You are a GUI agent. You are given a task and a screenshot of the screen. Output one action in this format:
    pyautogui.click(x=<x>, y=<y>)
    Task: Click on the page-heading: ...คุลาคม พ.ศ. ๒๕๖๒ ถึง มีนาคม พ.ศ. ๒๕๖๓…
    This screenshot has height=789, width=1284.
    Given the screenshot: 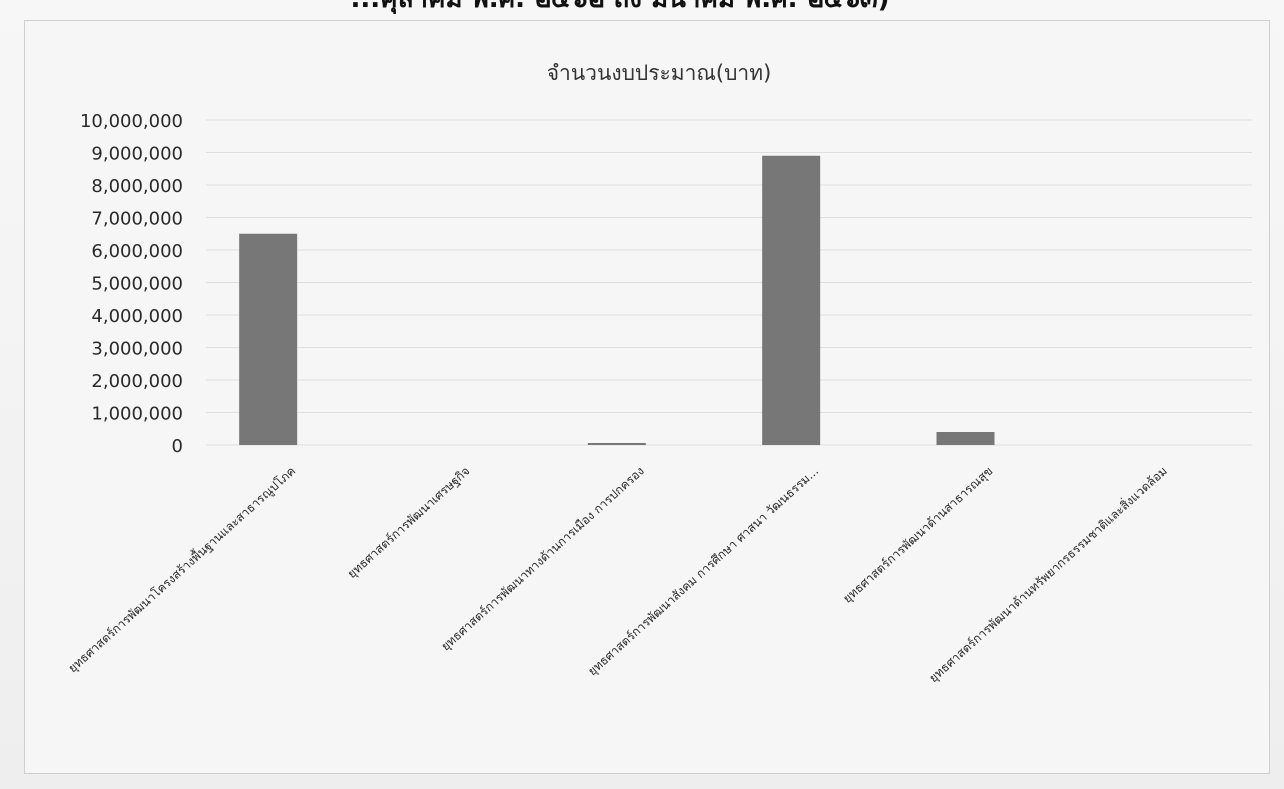 What is the action you would take?
    pyautogui.click(x=620, y=7)
    